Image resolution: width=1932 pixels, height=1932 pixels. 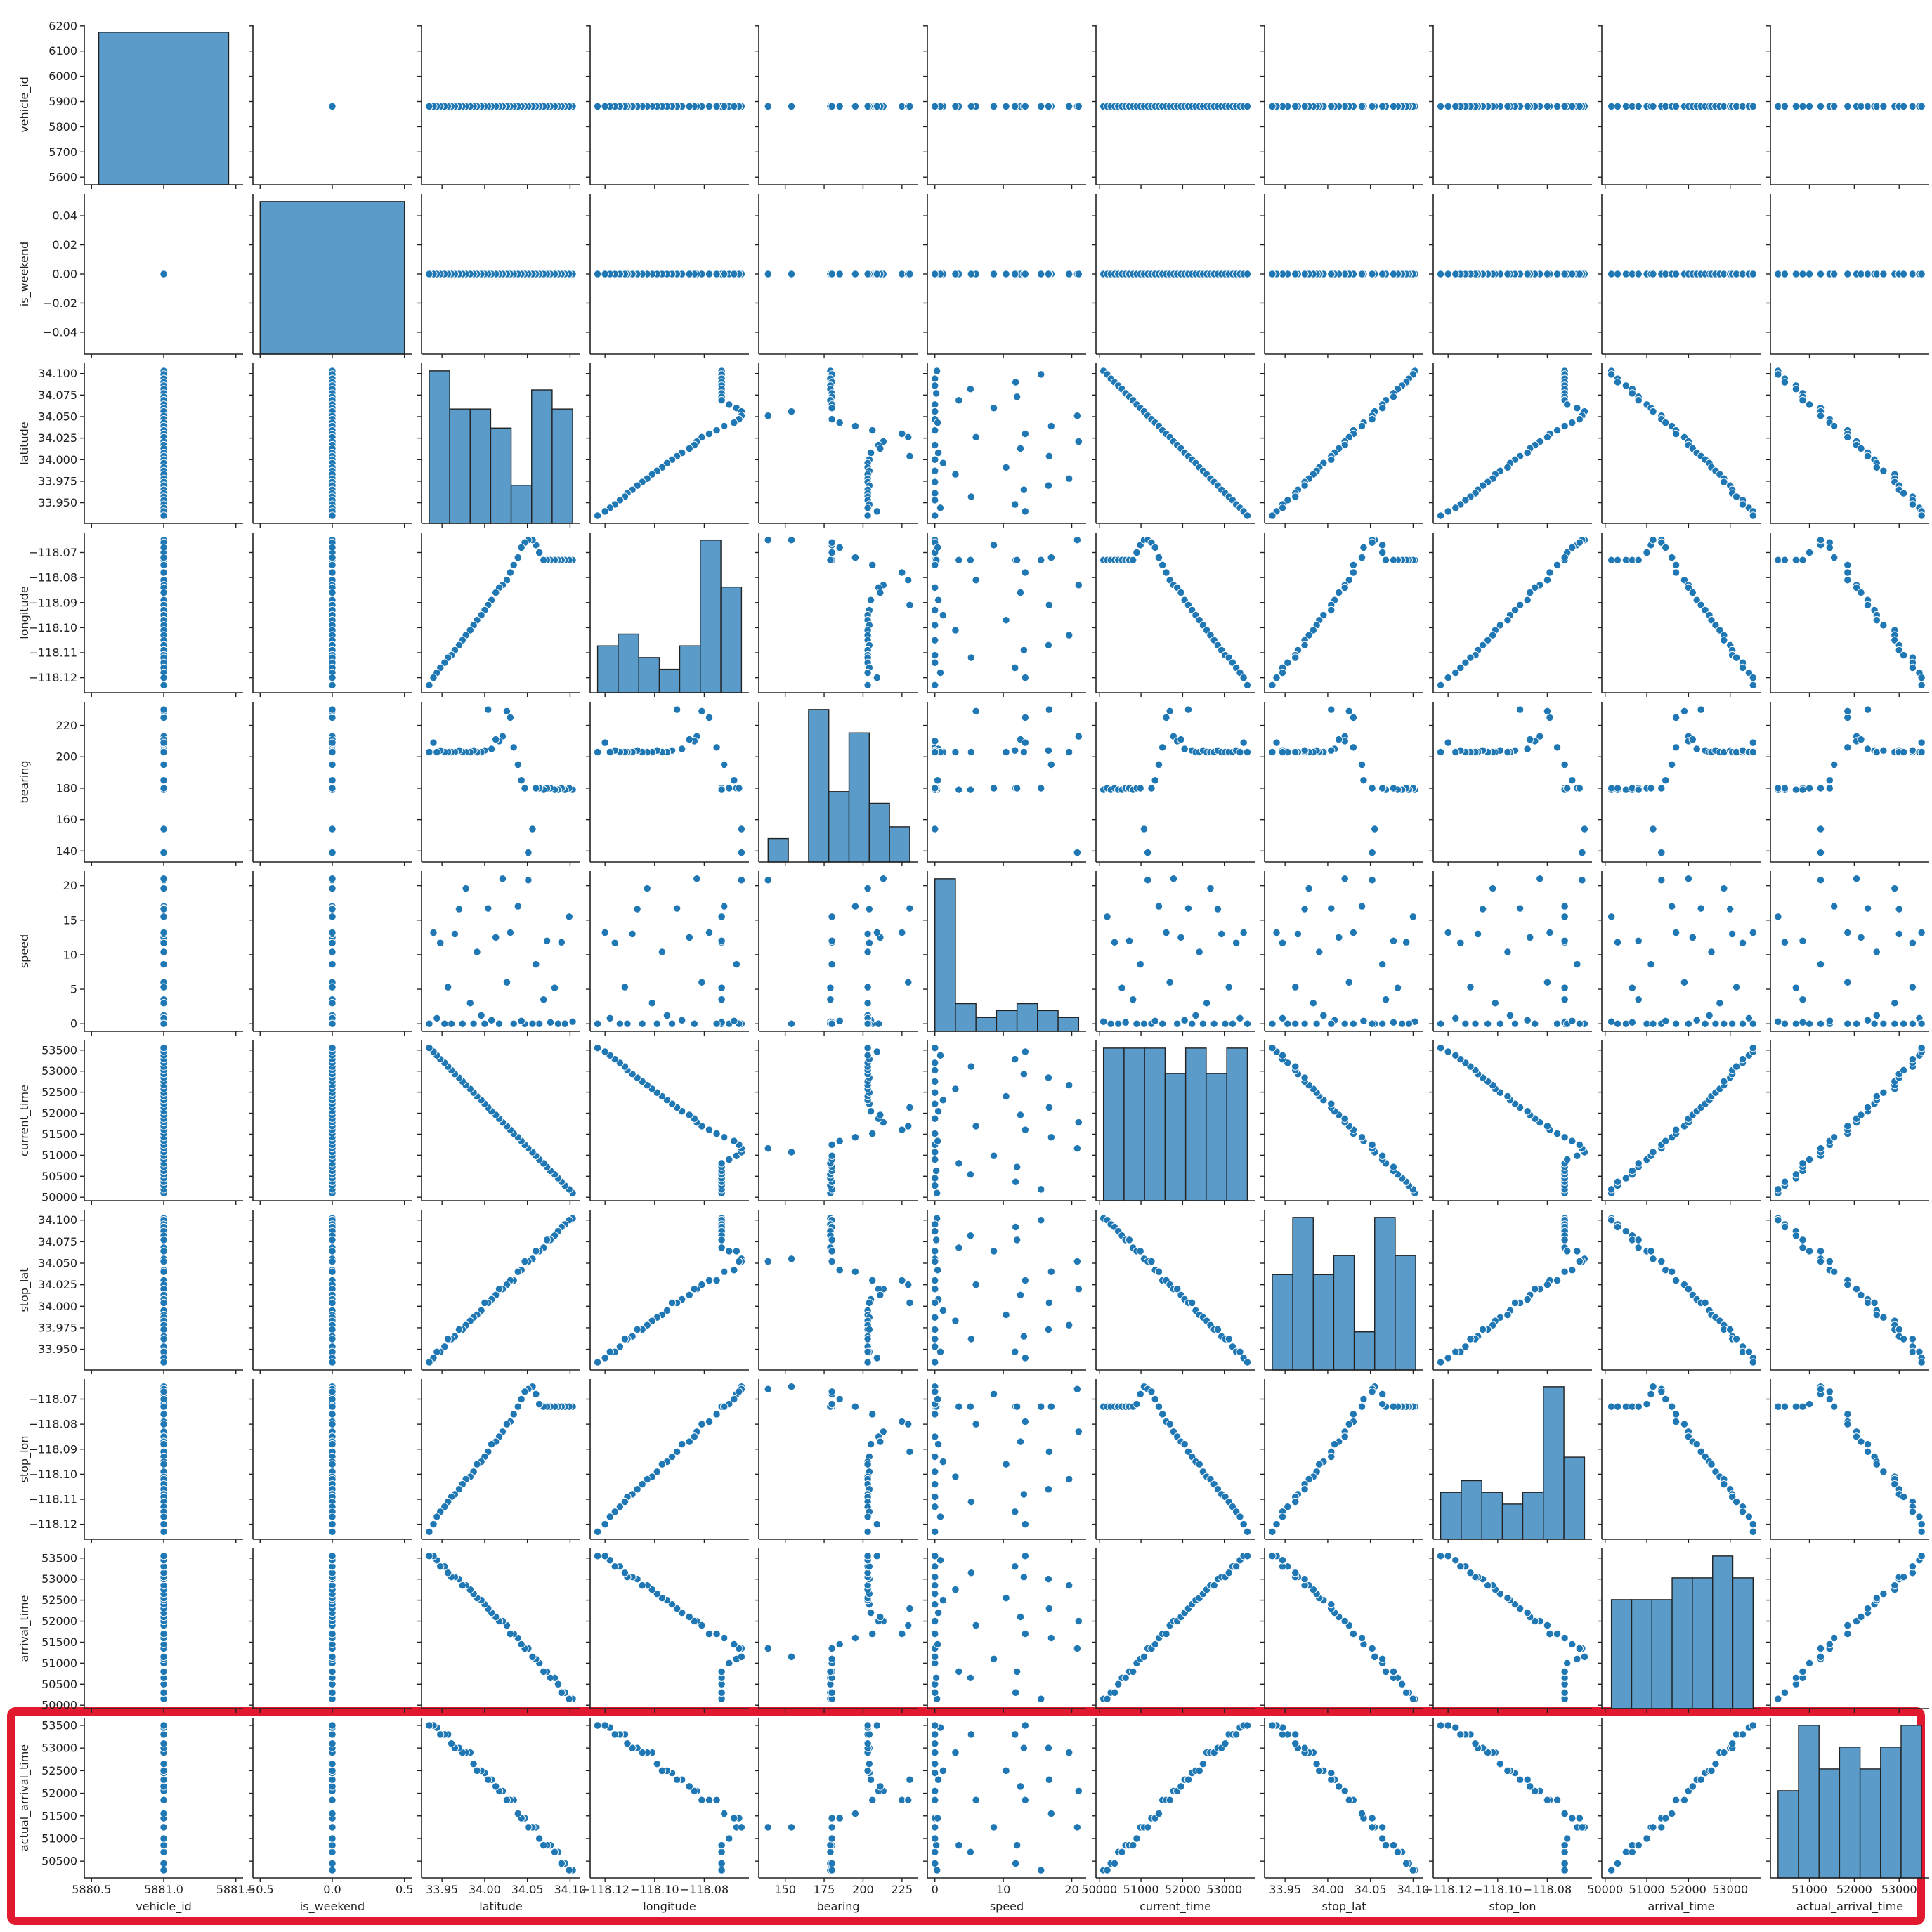 What do you see at coordinates (53, 1449) in the screenshot?
I see `y-tick-label: −118.09` at bounding box center [53, 1449].